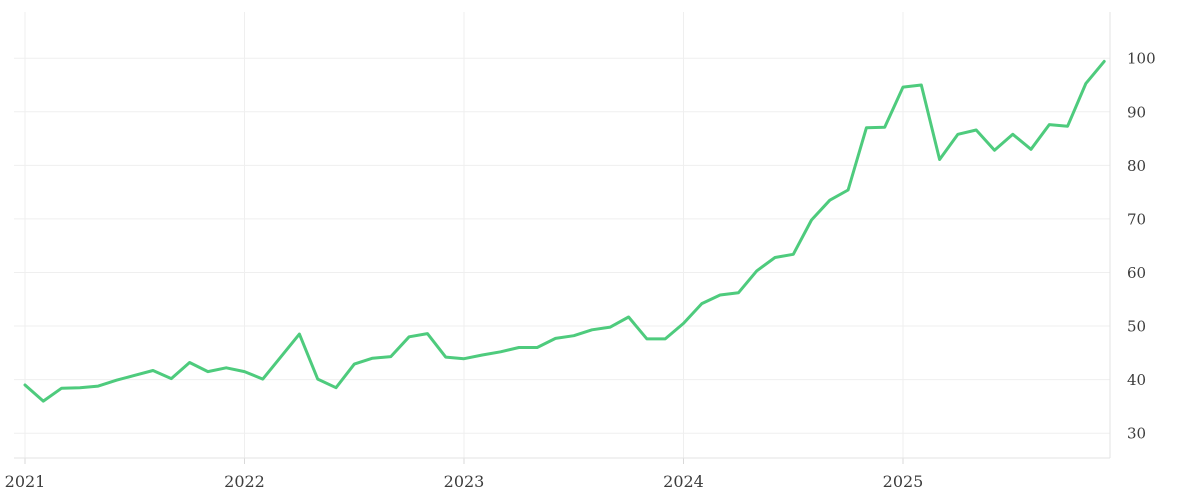  What do you see at coordinates (464, 481) in the screenshot?
I see `x-tick-label-2023: 2023` at bounding box center [464, 481].